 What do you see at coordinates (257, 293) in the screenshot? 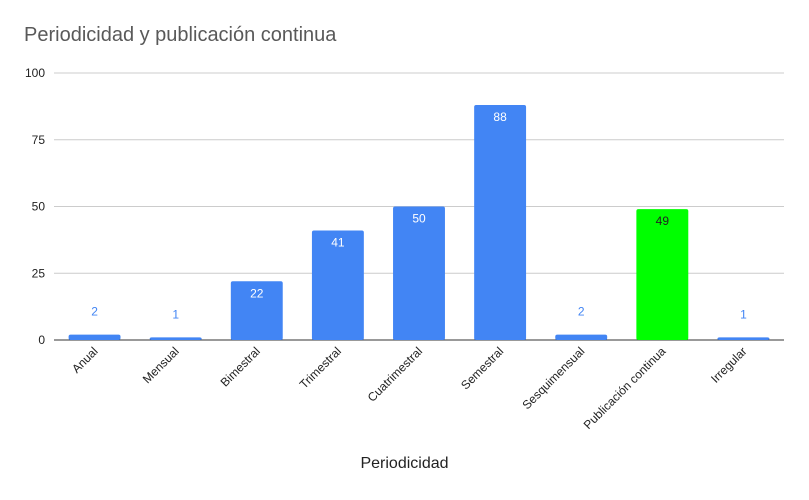
I see `data-label: 22` at bounding box center [257, 293].